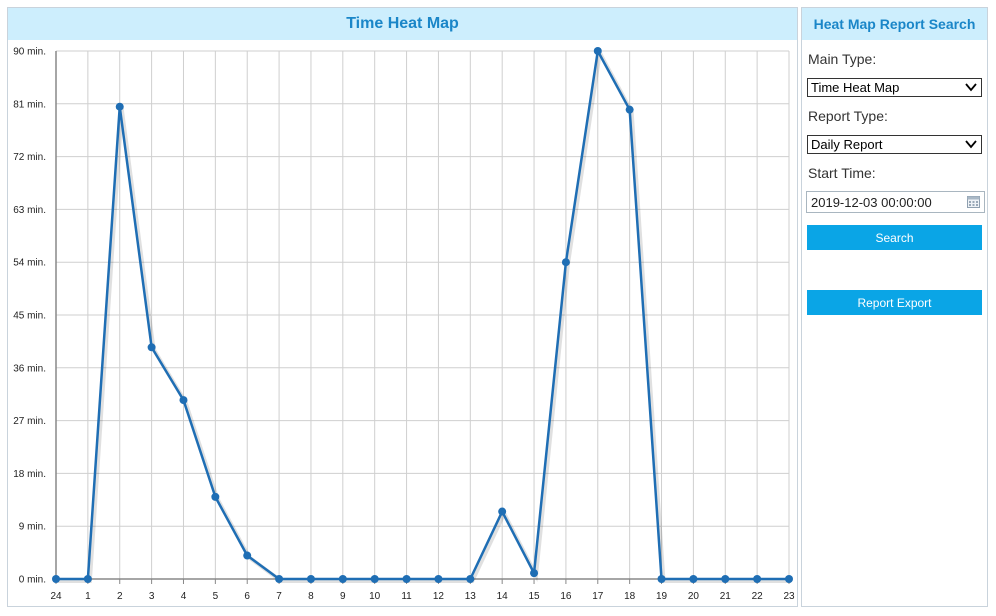 Image resolution: width=996 pixels, height=616 pixels. What do you see at coordinates (789, 596) in the screenshot?
I see `x-tick-label: 23` at bounding box center [789, 596].